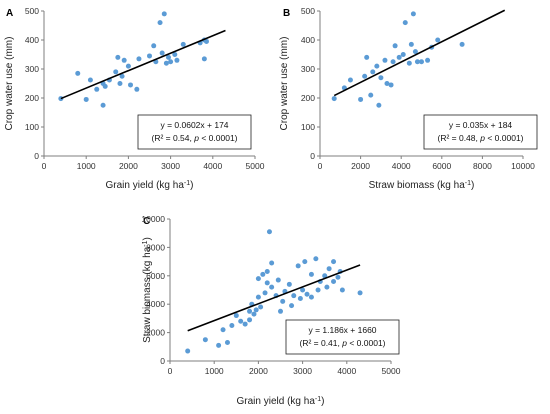 Image resolution: width=550 pixels, height=414 pixels. What do you see at coordinates (155, 333) in the screenshot?
I see `y-tick-label: 2000` at bounding box center [155, 333].